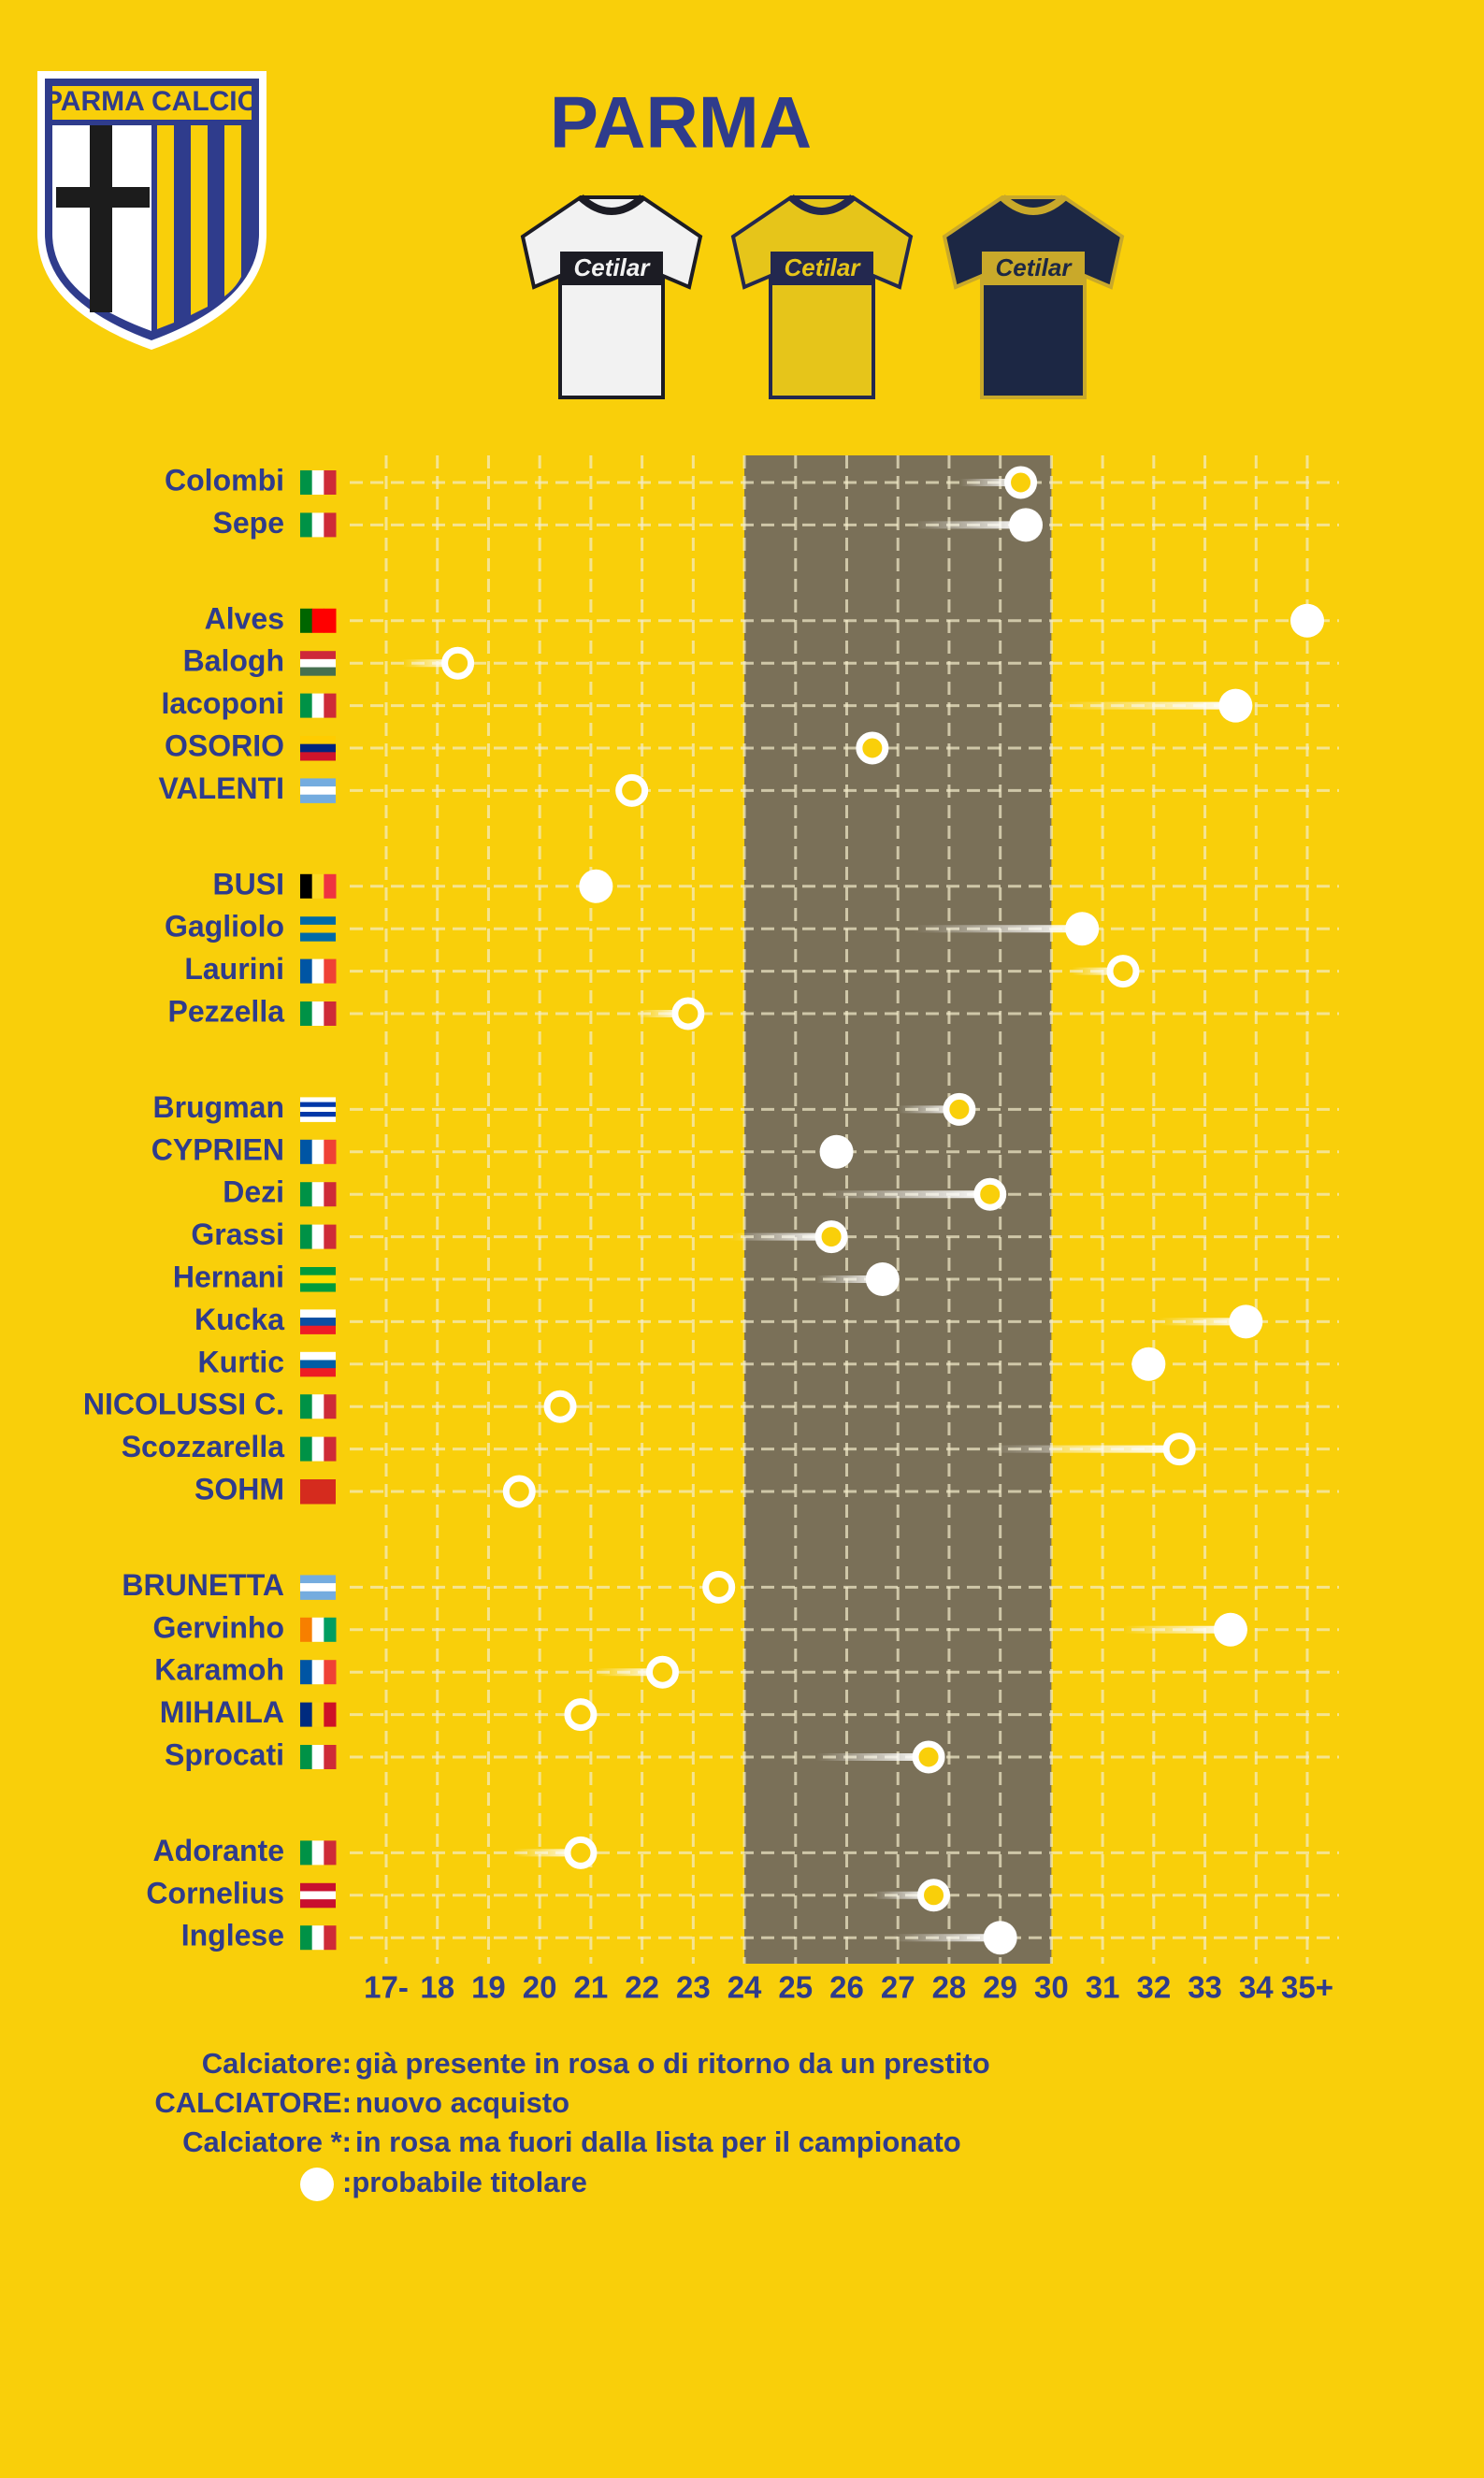 The width and height of the screenshot is (1484, 2478). I want to click on x-tick-label: 30, so click(1052, 1988).